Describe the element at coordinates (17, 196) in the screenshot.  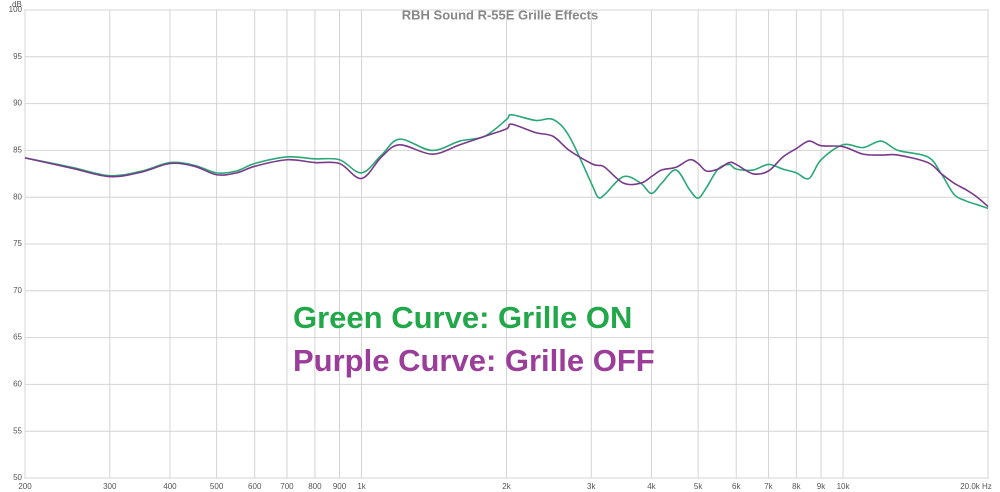
I see `y-tick-label: 80` at that location.